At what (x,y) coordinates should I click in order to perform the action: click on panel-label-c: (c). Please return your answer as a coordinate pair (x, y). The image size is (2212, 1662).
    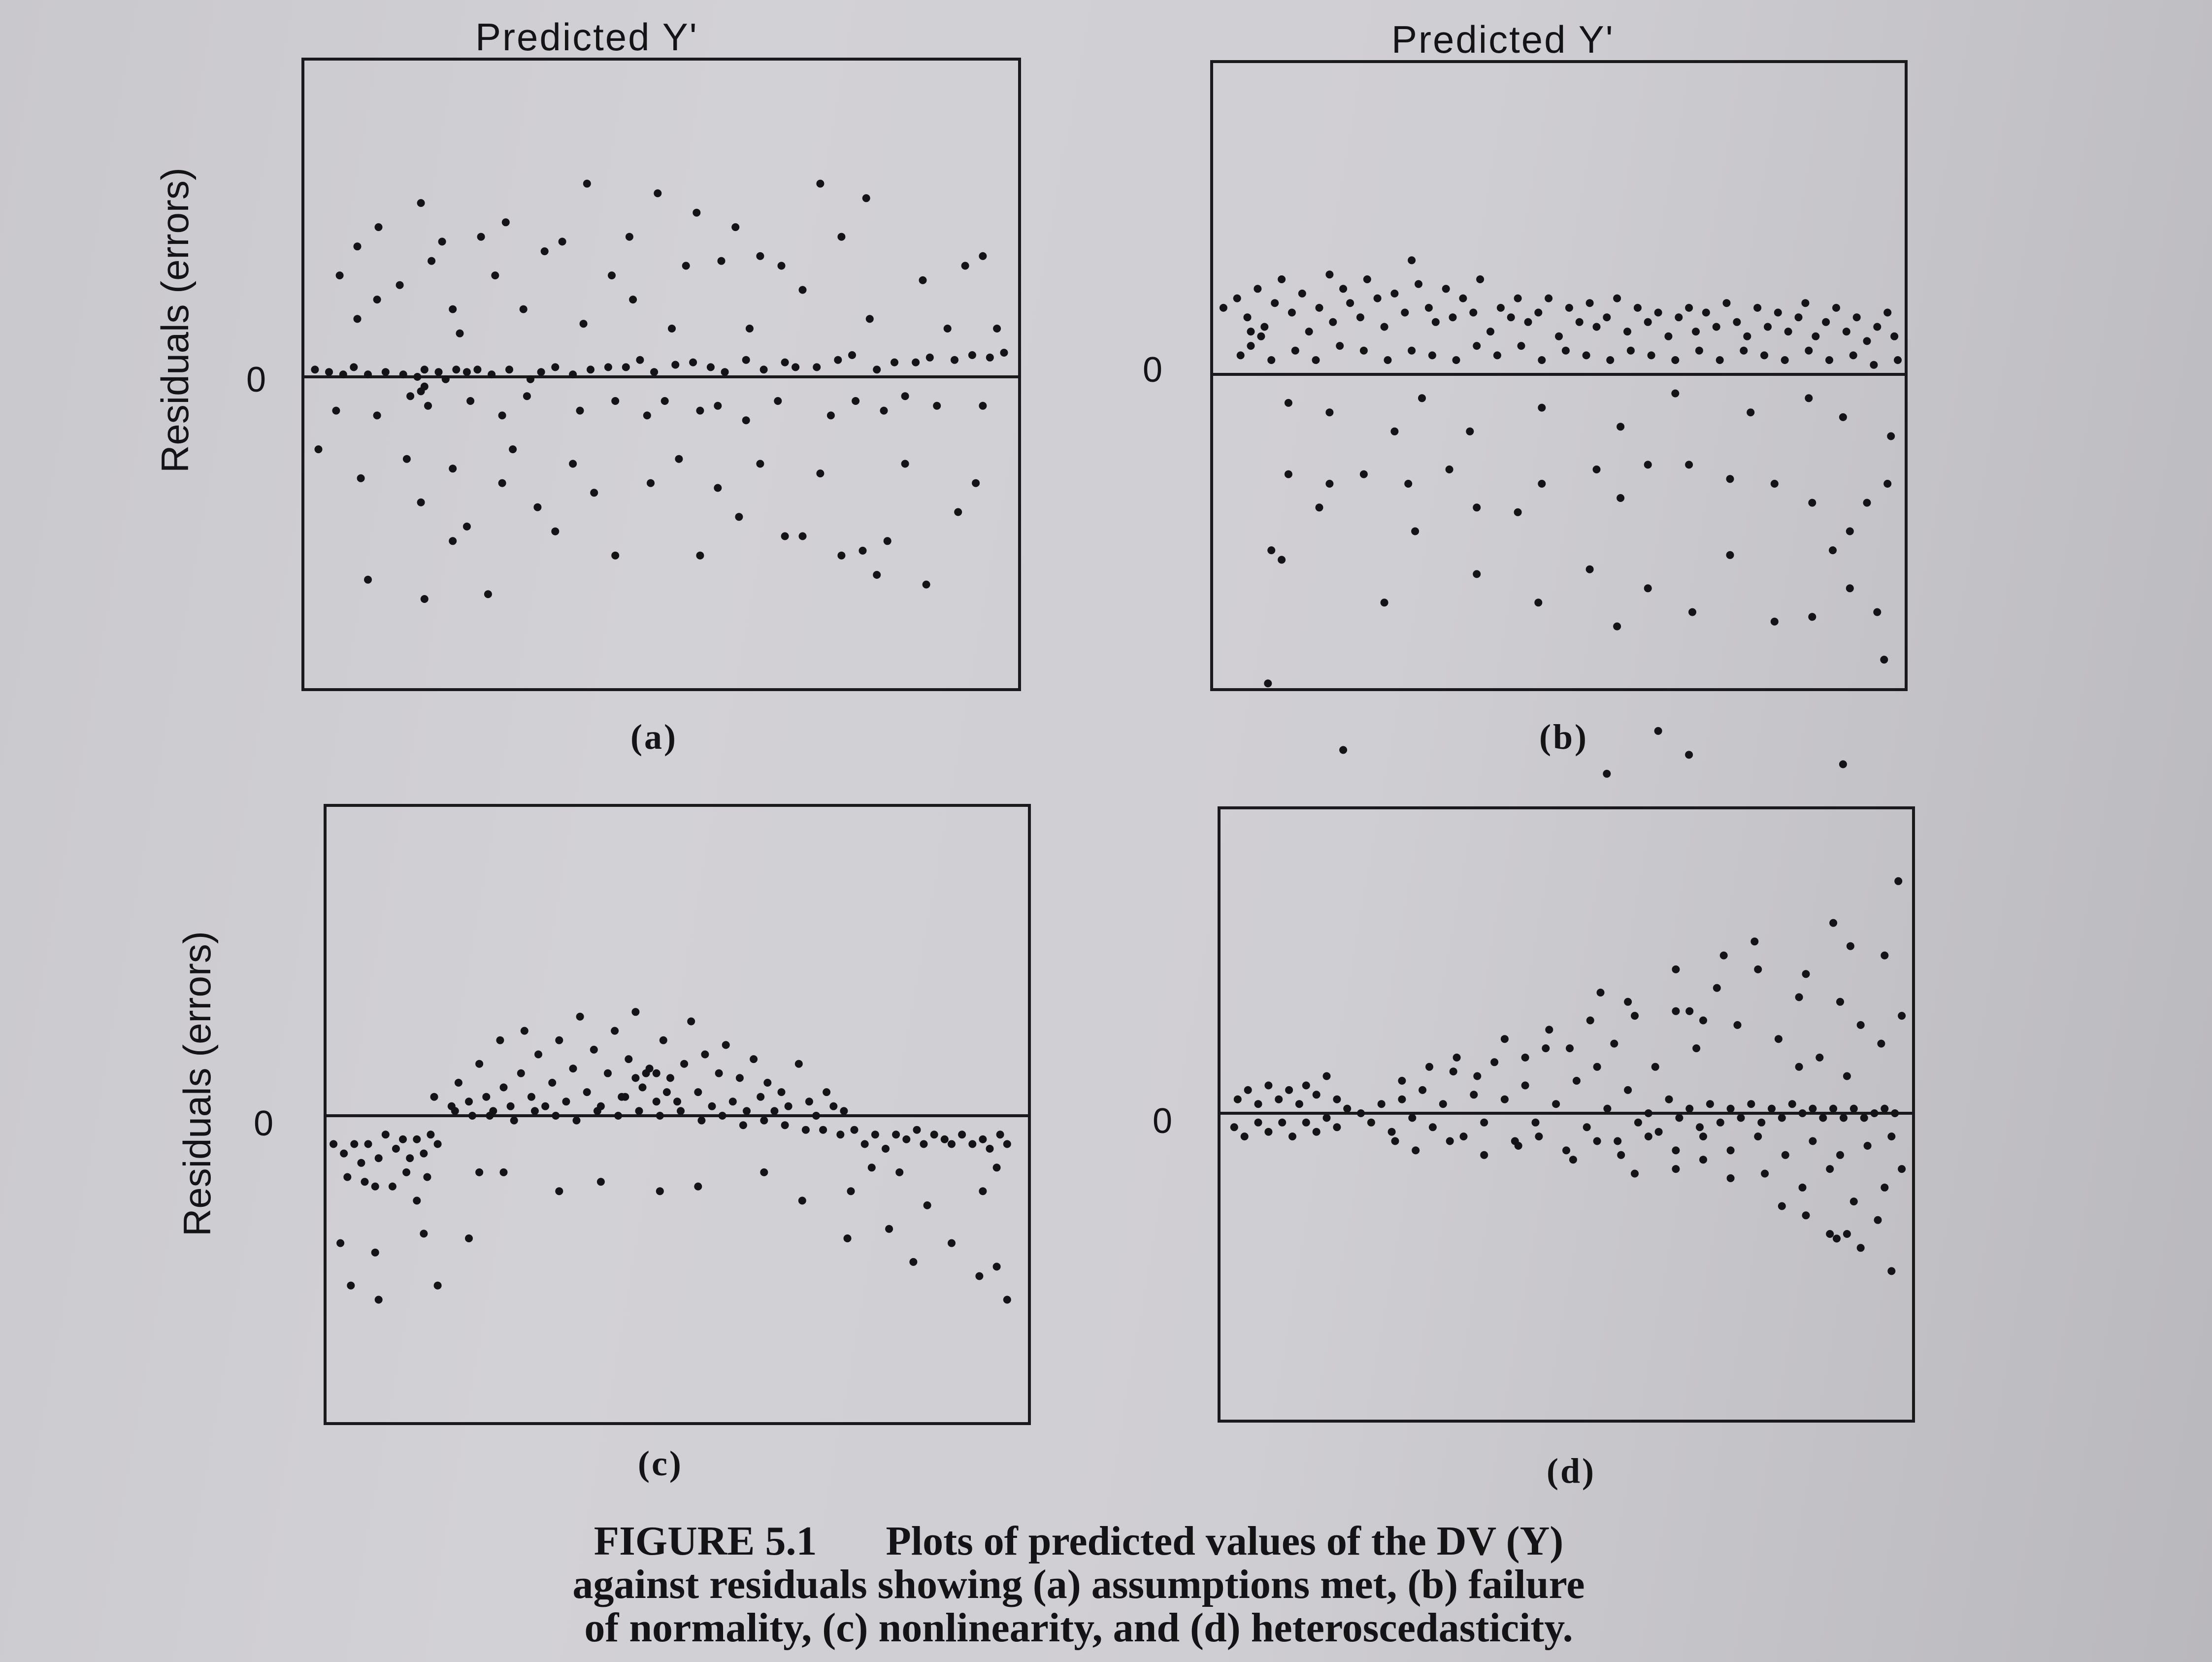
    Looking at the image, I should click on (660, 1463).